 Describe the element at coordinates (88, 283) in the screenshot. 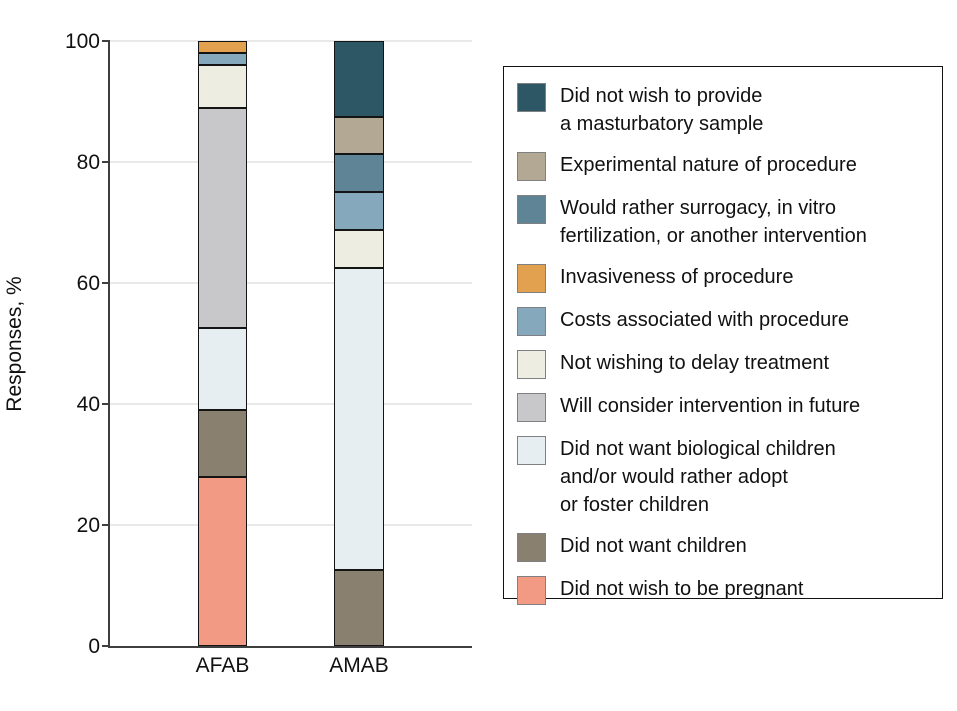

I see `y-tick-label-60: 60` at that location.